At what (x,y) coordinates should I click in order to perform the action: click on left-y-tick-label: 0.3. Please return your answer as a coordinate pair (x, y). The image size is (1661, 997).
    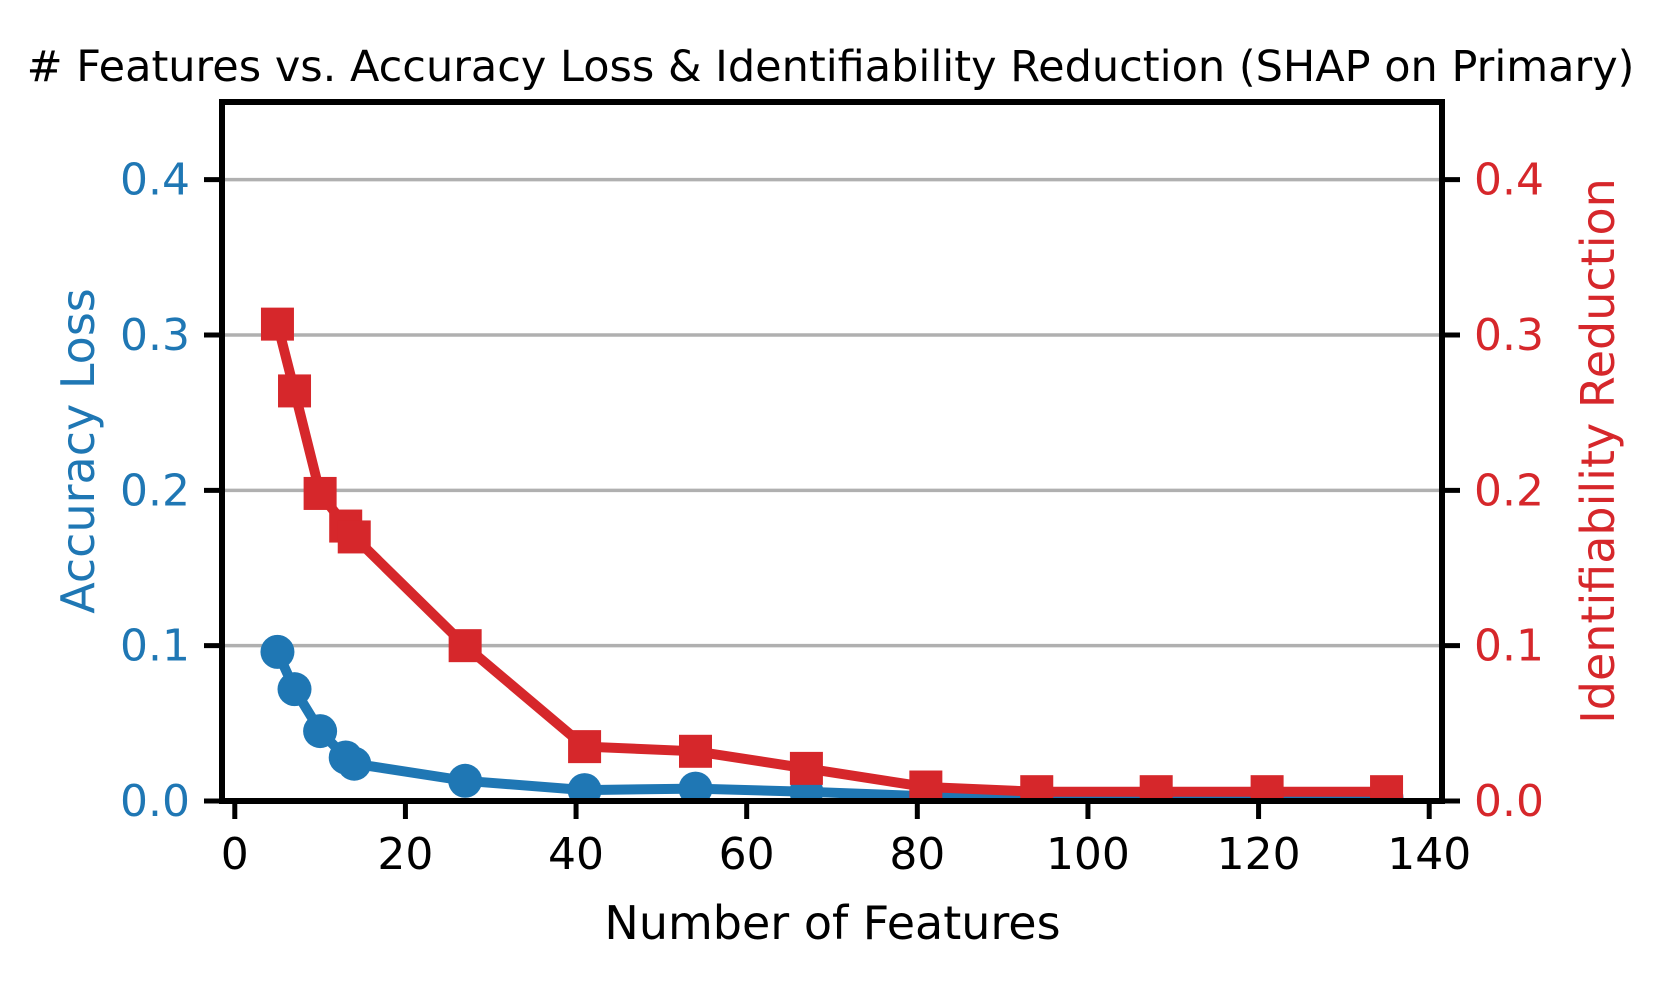
    Looking at the image, I should click on (155, 335).